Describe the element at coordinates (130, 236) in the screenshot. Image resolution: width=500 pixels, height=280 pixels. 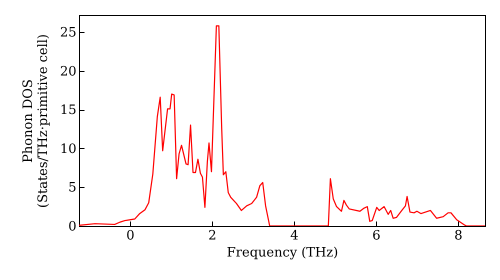
I see `x-tick-label: 0` at that location.